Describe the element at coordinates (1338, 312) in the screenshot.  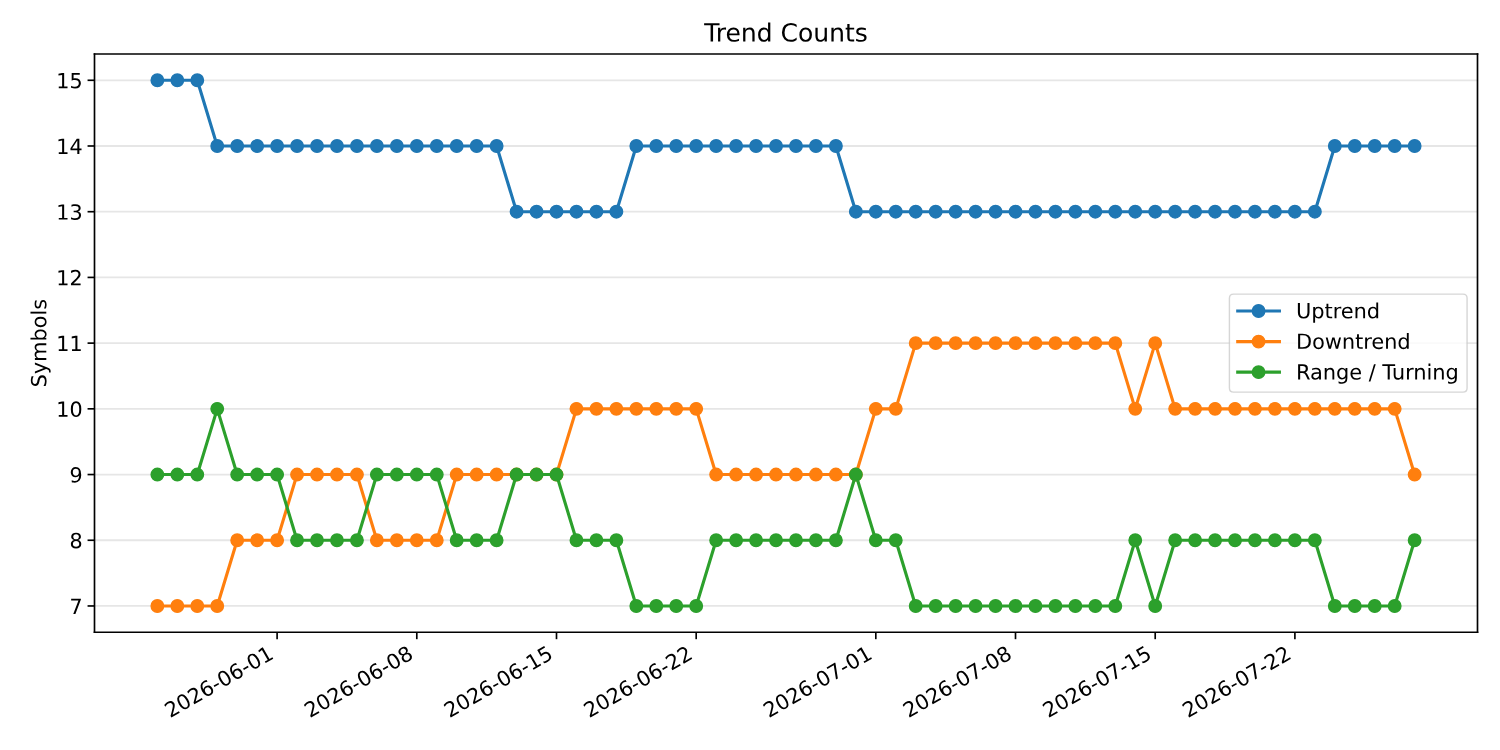
I see `legend-label: Uptrend` at that location.